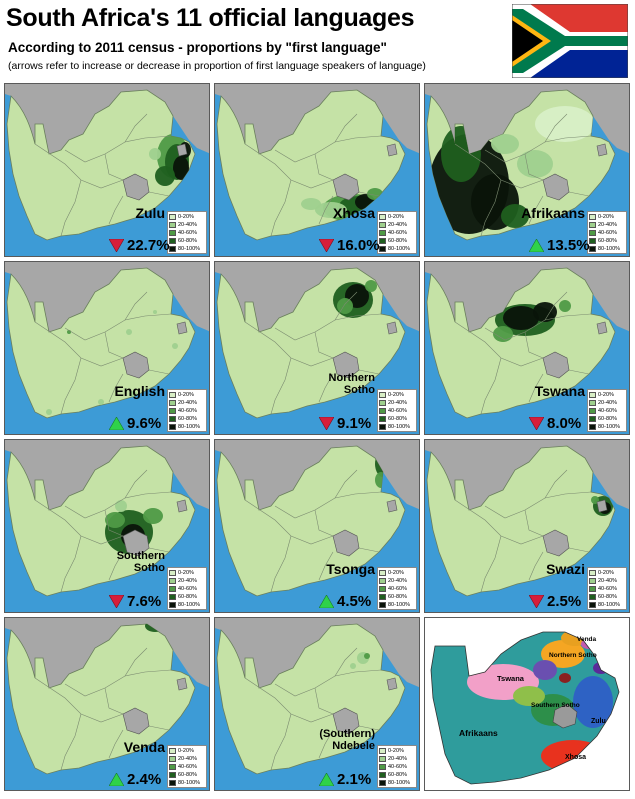 This screenshot has width=635, height=799. What do you see at coordinates (354, 423) in the screenshot?
I see `language-percent: 9.1%` at bounding box center [354, 423].